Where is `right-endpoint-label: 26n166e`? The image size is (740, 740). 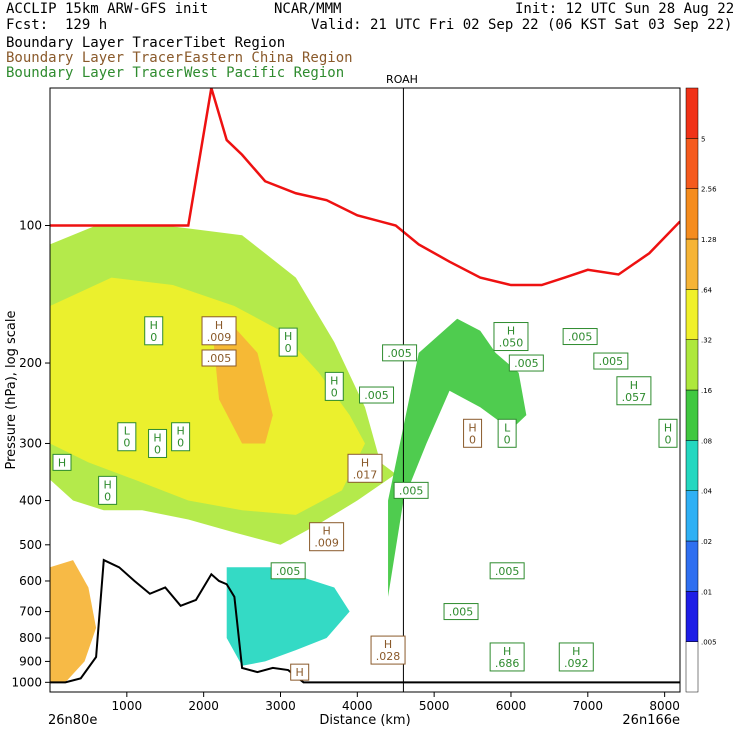
right-endpoint-label: 26n166e is located at coordinates (651, 720).